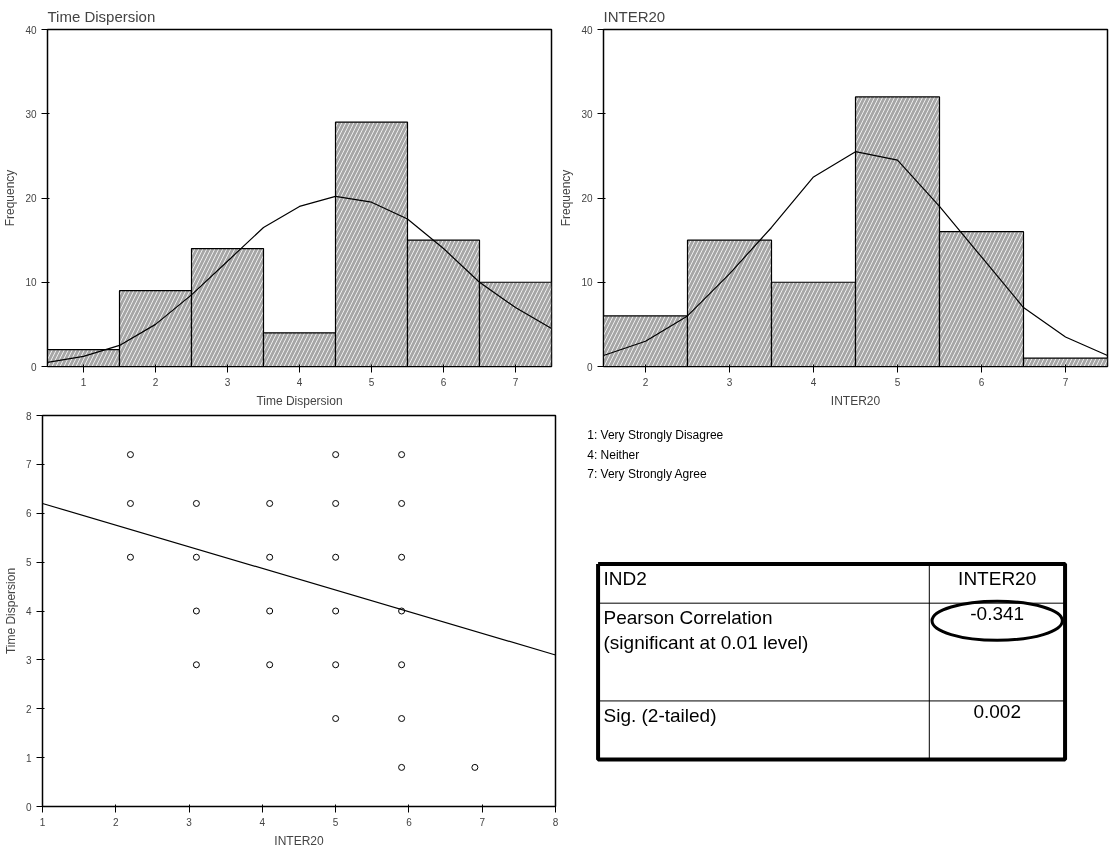  I want to click on text: IND2, so click(625, 578).